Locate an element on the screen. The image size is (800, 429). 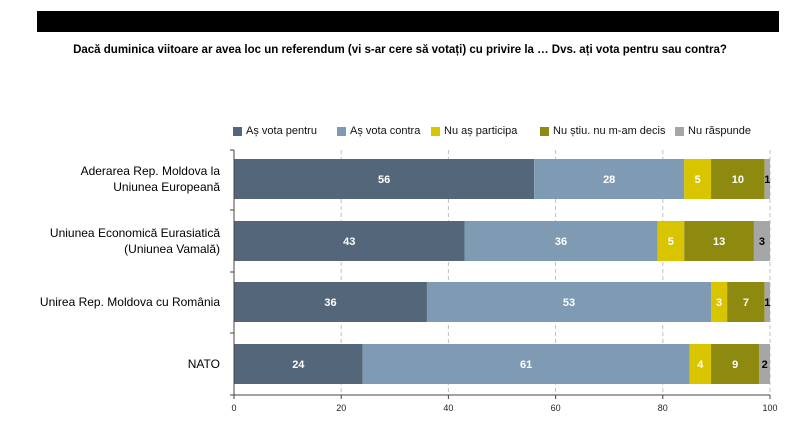
x-tick-label: 100 is located at coordinates (769, 408).